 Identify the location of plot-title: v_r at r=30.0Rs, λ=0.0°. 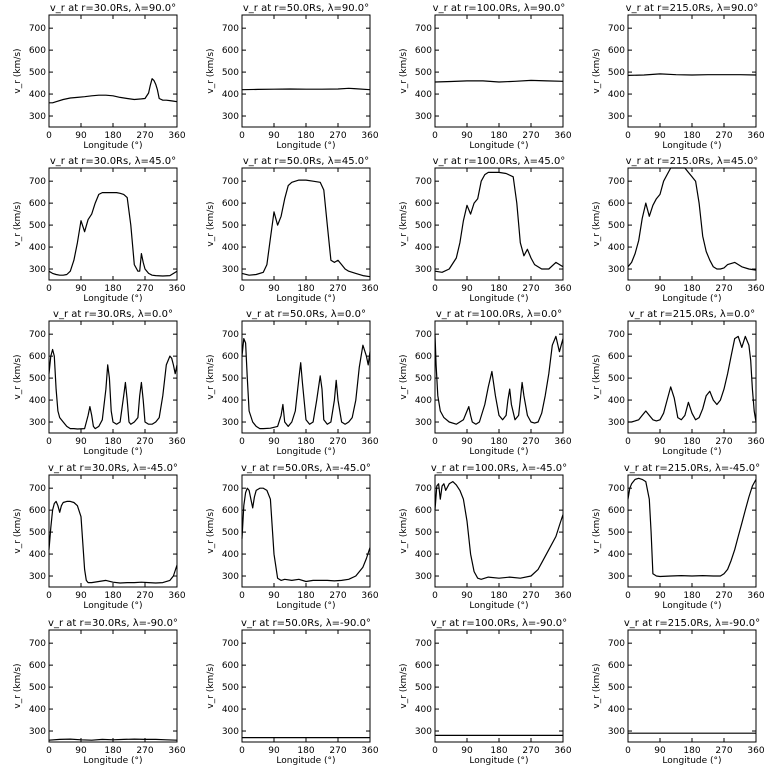
(113, 314).